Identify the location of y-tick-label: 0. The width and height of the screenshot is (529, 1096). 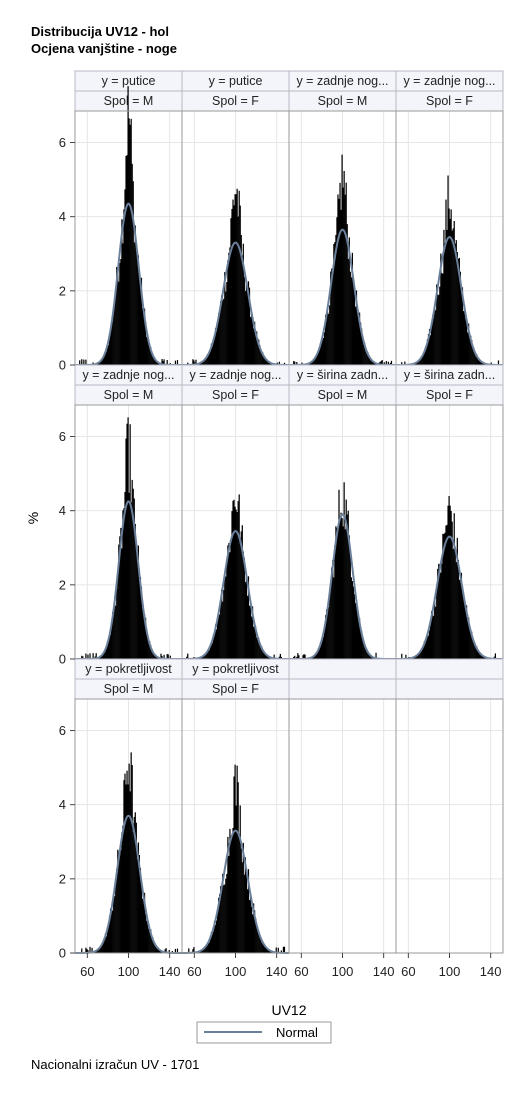
(62, 953).